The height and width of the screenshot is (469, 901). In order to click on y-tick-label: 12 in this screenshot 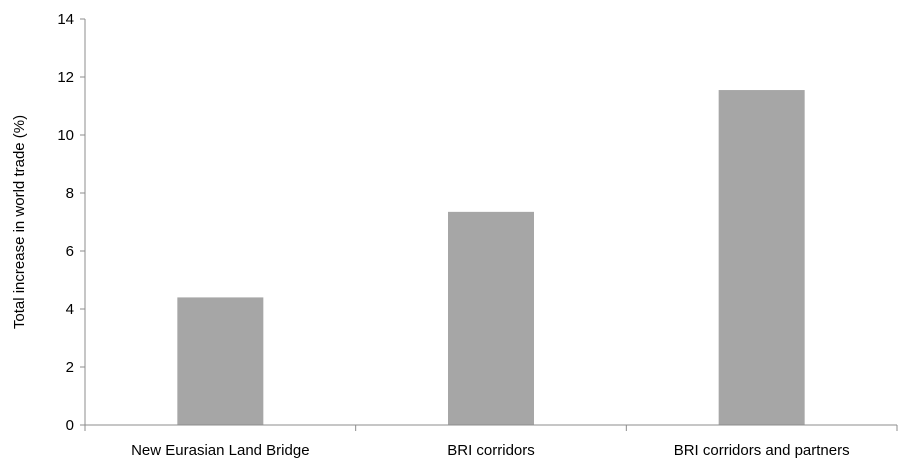, I will do `click(65, 77)`.